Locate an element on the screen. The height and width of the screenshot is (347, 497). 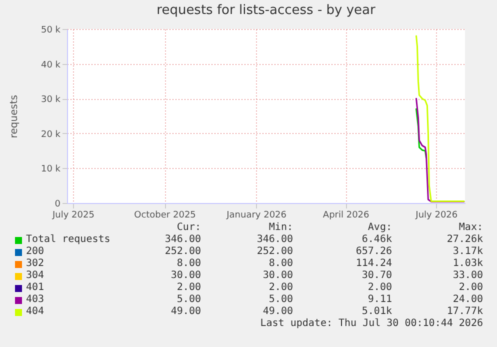
text: 9.11 is located at coordinates (380, 300).